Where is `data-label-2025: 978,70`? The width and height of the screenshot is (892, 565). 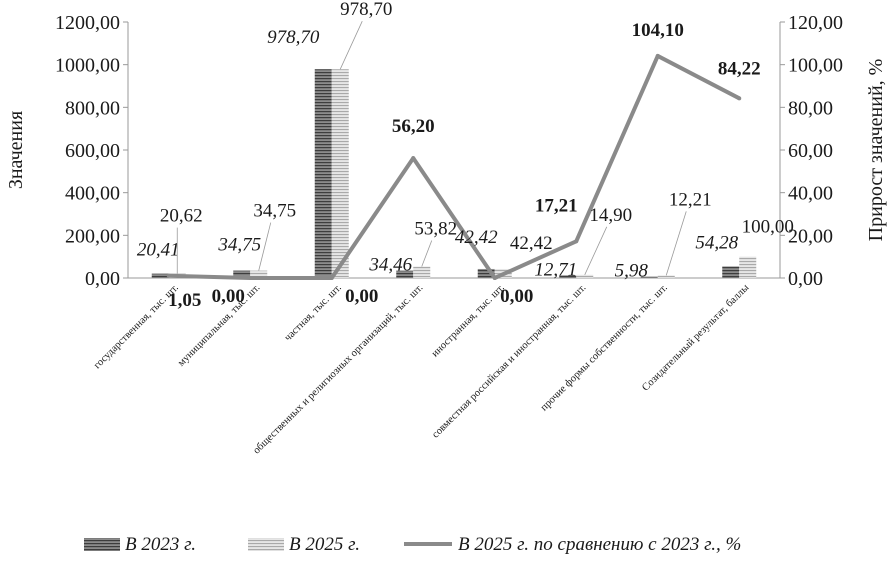 data-label-2025: 978,70 is located at coordinates (366, 10).